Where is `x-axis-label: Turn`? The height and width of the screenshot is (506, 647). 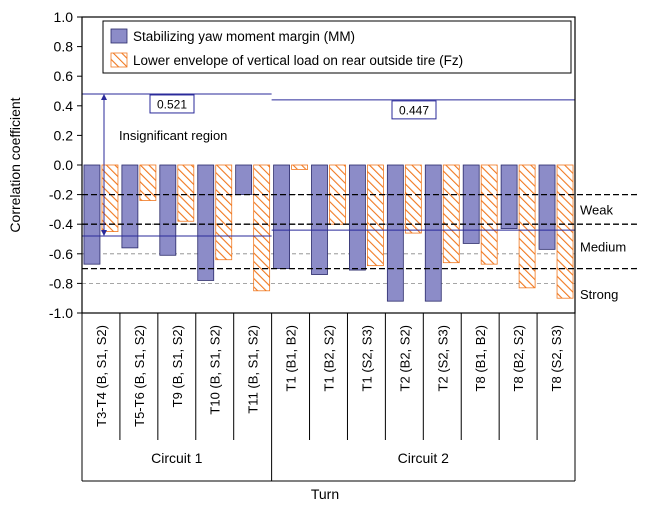
x-axis-label: Turn is located at coordinates (325, 494).